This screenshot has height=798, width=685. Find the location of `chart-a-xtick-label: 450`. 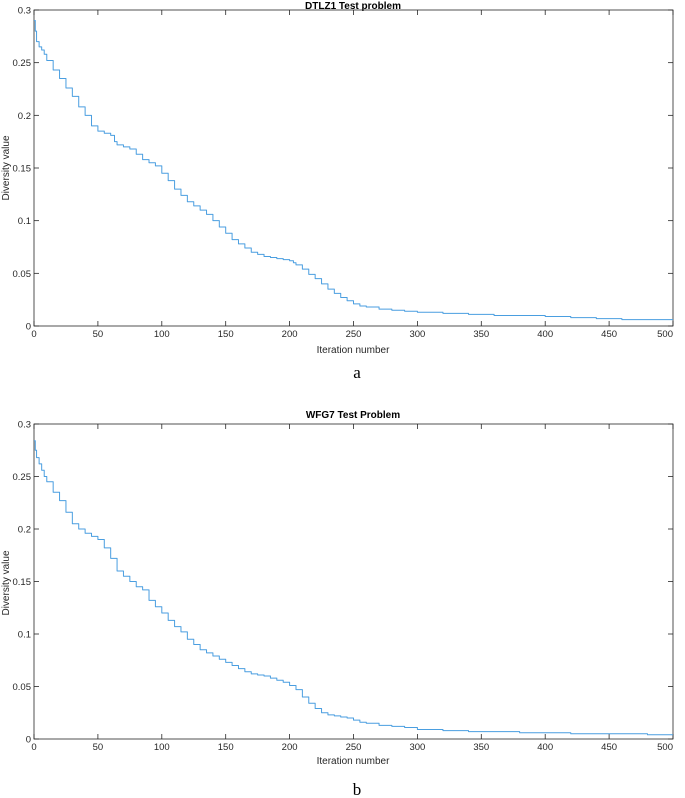

chart-a-xtick-label: 450 is located at coordinates (609, 334).